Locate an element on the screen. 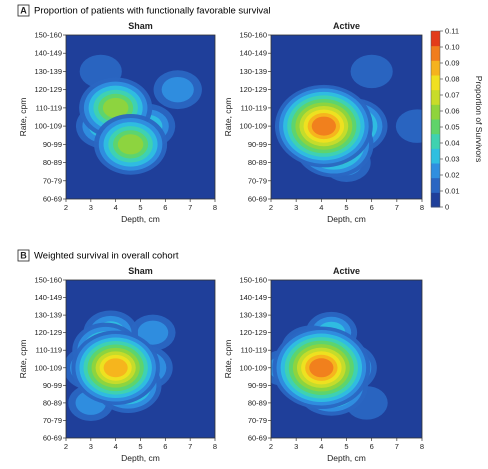 Image resolution: width=488 pixels, height=469 pixels. panel-b-title: Weighted survival in overall cohort is located at coordinates (106, 256).